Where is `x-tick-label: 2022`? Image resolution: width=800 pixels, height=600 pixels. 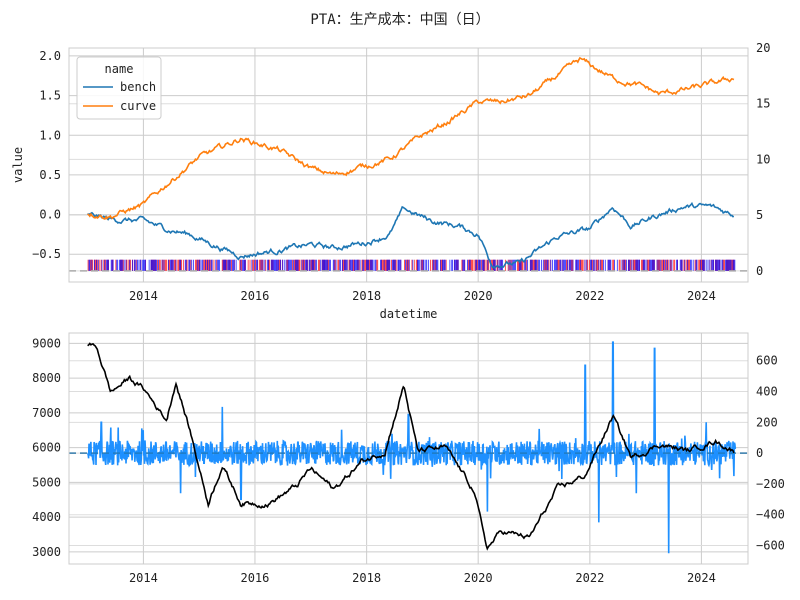 x-tick-label: 2022 is located at coordinates (589, 578).